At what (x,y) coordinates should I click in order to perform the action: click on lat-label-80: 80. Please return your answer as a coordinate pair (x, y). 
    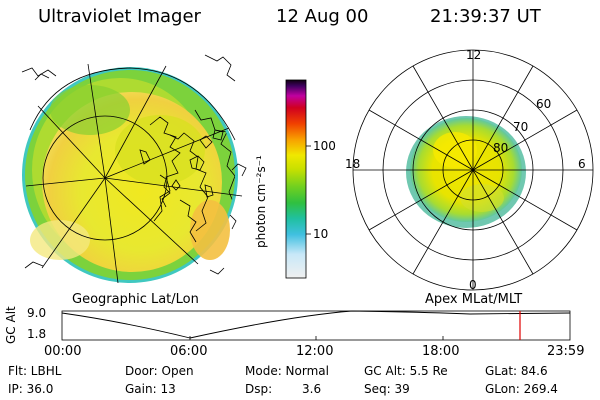
    Looking at the image, I should click on (501, 148).